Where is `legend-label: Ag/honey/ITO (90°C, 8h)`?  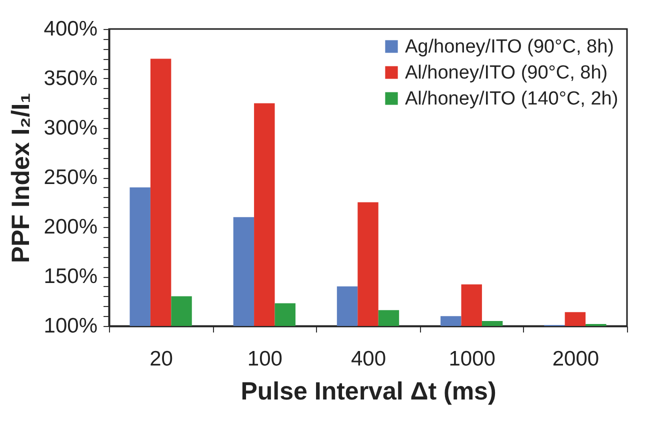
legend-label: Ag/honey/ITO (90°C, 8h) is located at coordinates (509, 47).